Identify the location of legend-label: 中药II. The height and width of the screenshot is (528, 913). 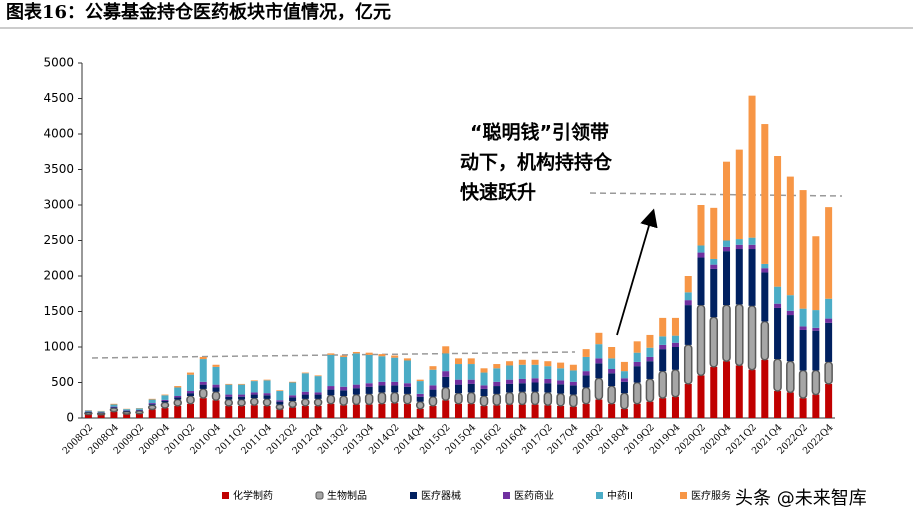
(620, 495).